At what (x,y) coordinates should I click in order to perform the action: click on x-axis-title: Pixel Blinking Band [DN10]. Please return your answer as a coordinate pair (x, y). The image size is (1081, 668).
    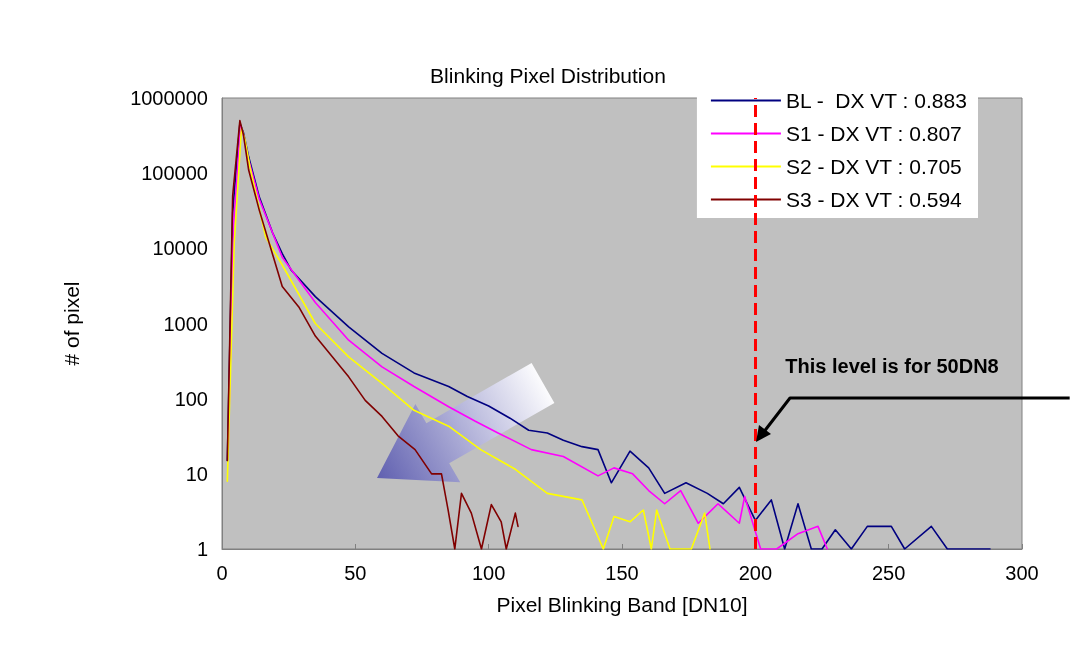
    Looking at the image, I should click on (622, 604).